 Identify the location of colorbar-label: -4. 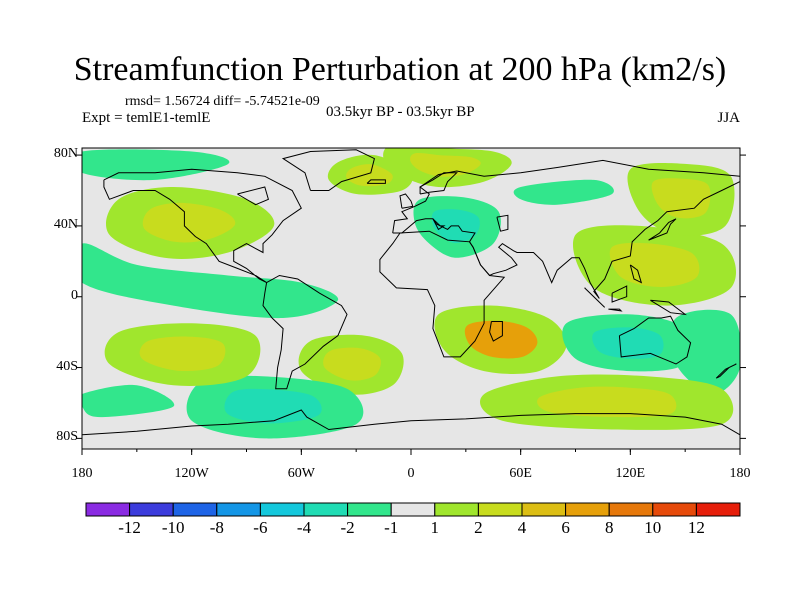
(304, 527).